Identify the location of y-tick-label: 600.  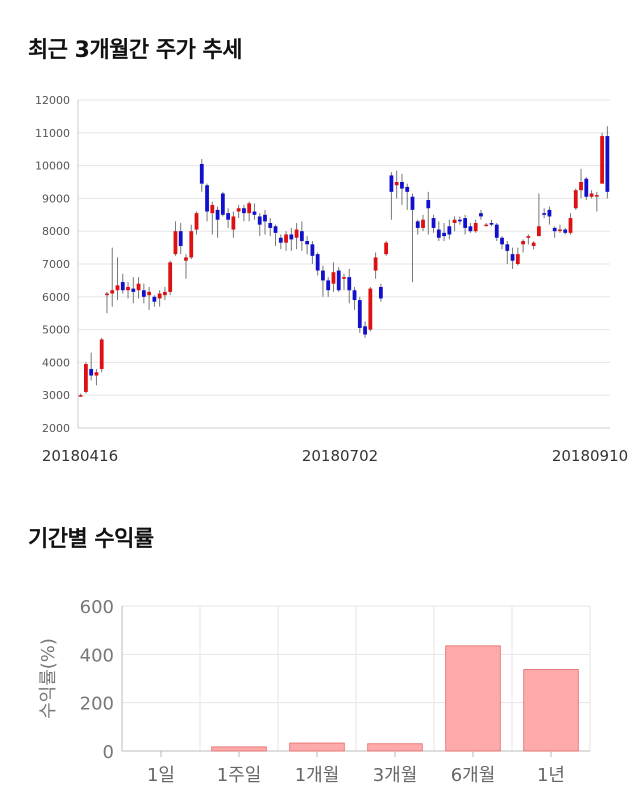
(97, 607).